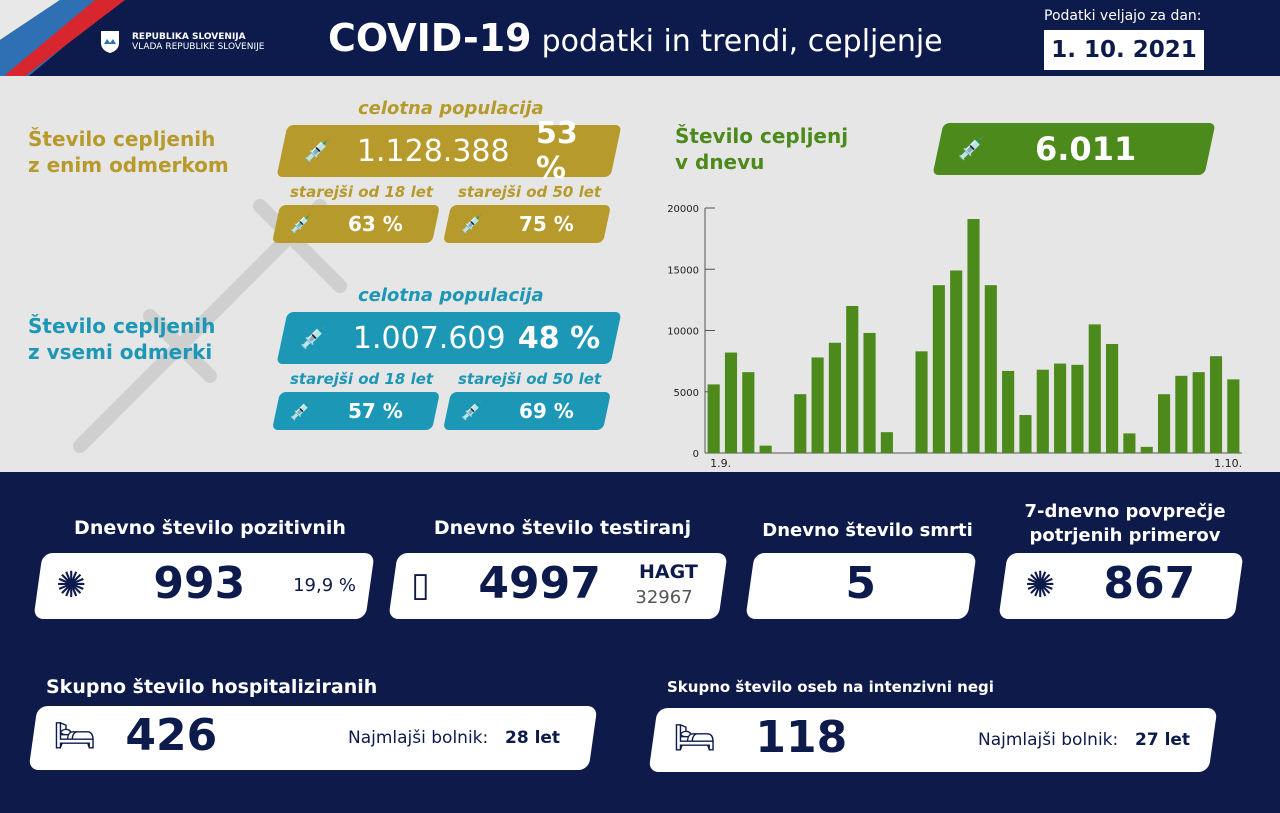 This screenshot has height=813, width=1280. I want to click on one-dose-pop-label: celotna populacija, so click(451, 108).